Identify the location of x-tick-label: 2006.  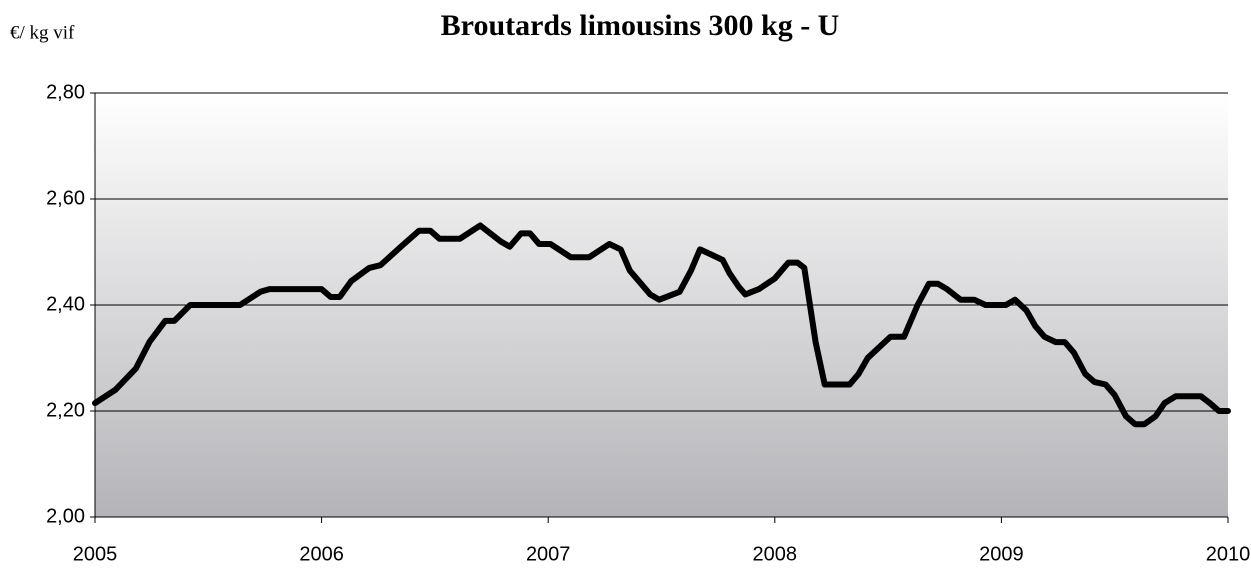
(321, 554).